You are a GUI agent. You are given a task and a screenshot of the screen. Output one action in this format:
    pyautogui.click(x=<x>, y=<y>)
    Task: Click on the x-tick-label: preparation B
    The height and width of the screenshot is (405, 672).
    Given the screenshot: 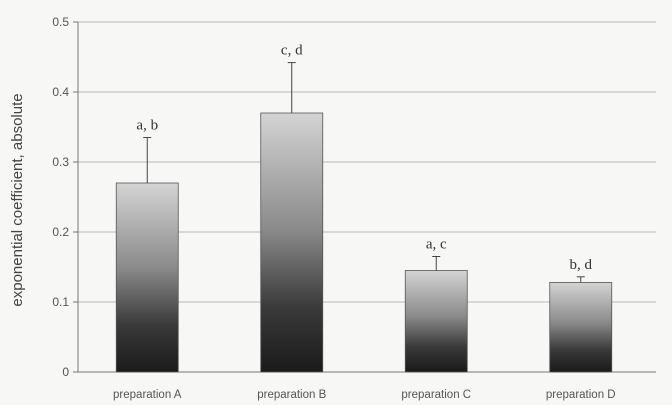 What is the action you would take?
    pyautogui.click(x=291, y=395)
    